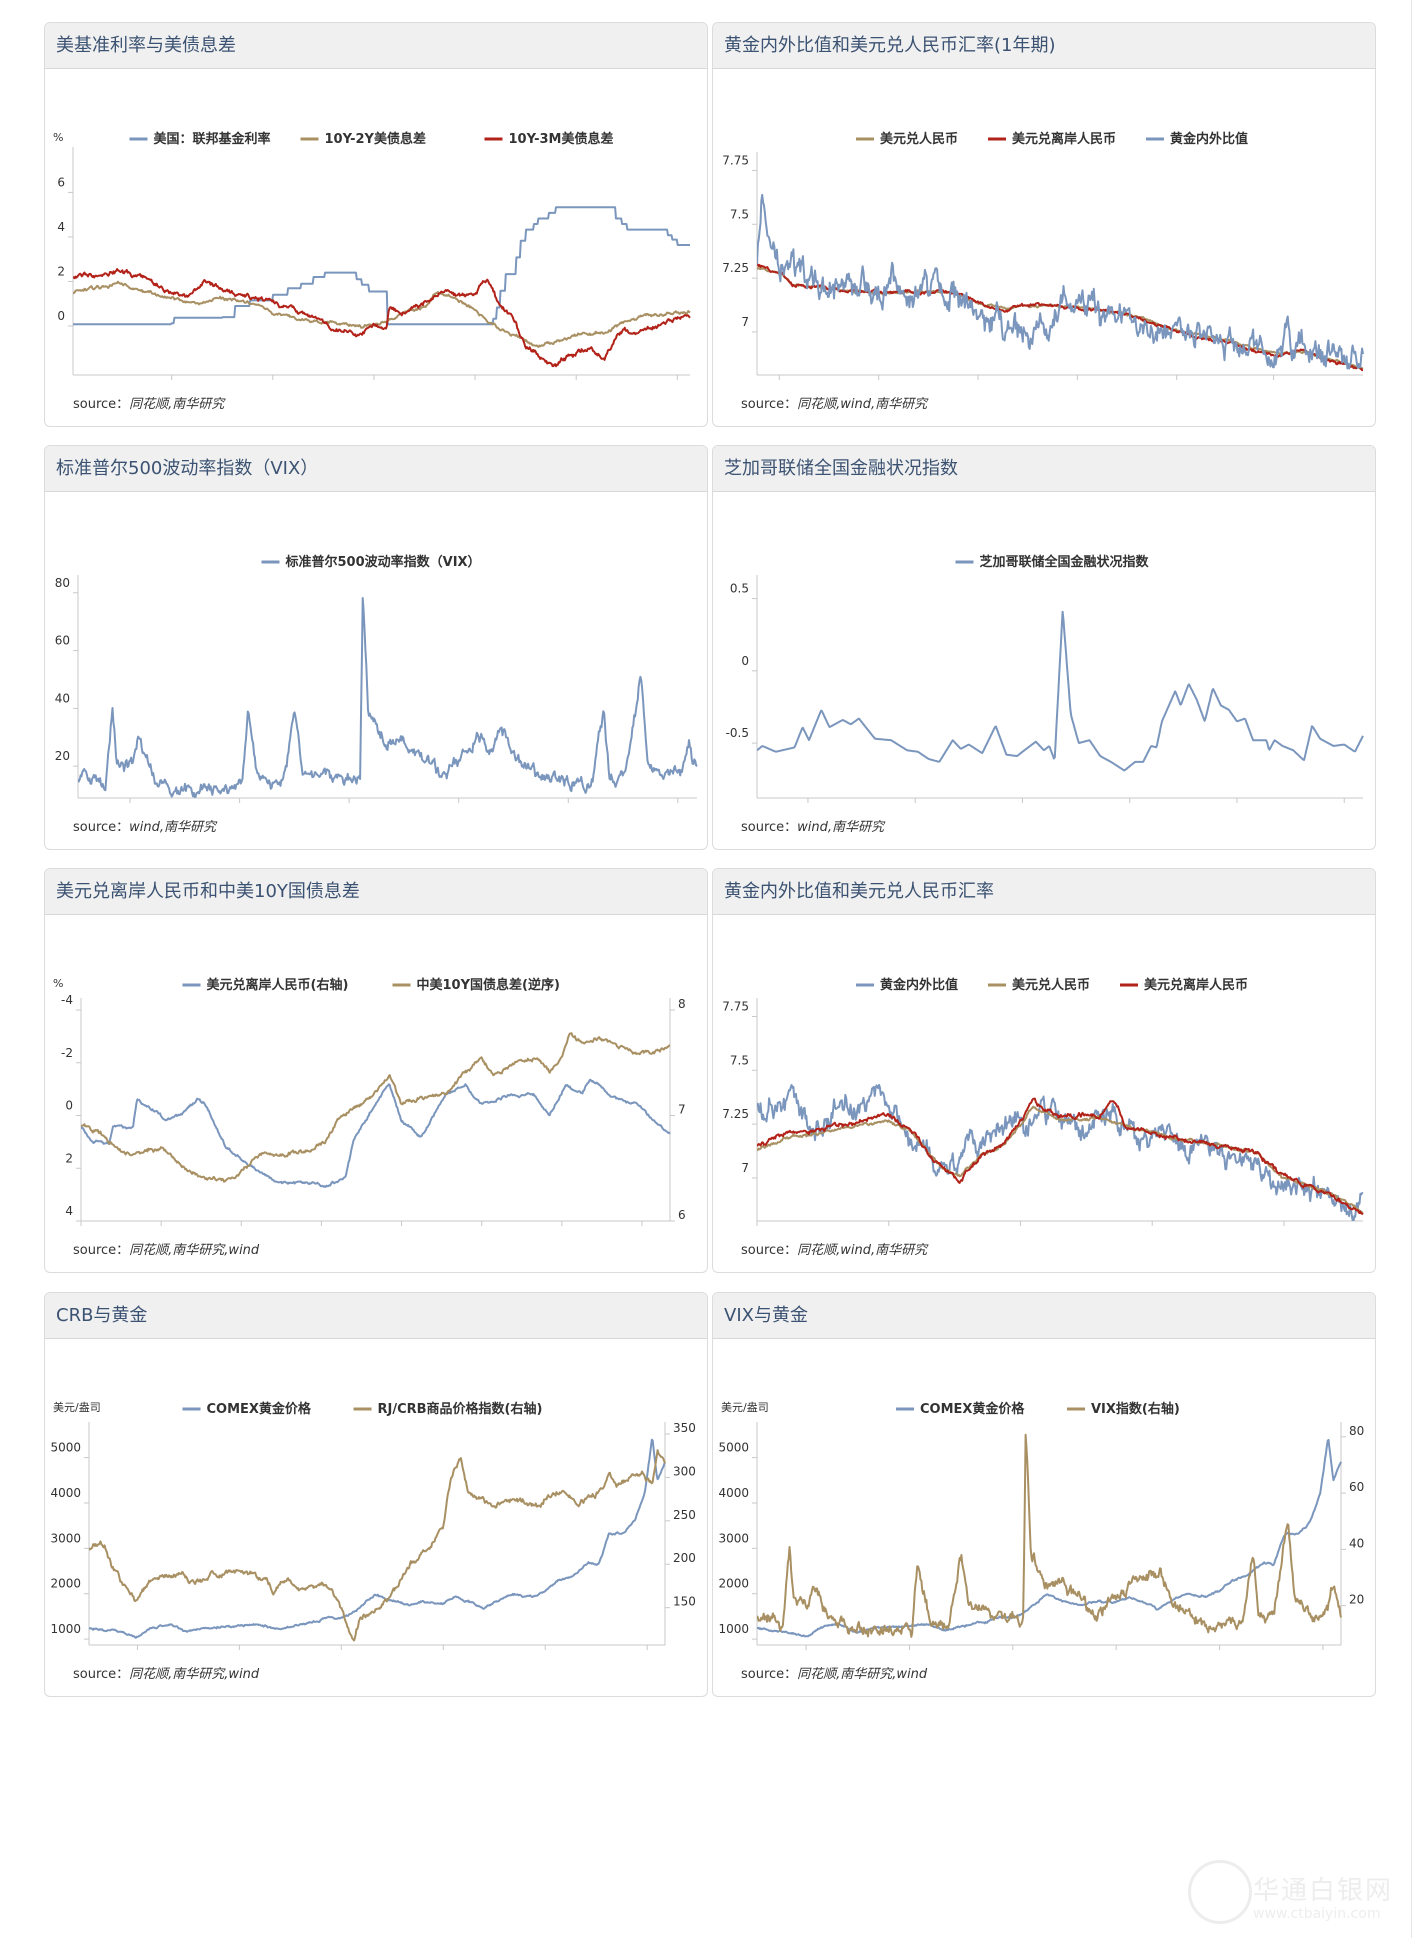 Image resolution: width=1414 pixels, height=1938 pixels. What do you see at coordinates (265, 985) in the screenshot?
I see `legend-item: 美元兑离岸人民币(右轴)` at bounding box center [265, 985].